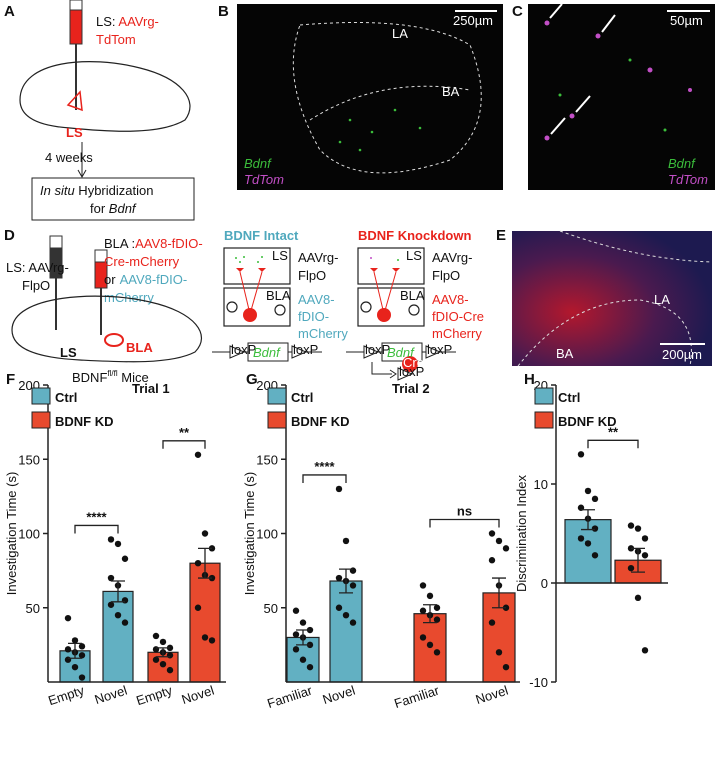  I want to click on scheme-title: BDNF Intact, so click(261, 235).